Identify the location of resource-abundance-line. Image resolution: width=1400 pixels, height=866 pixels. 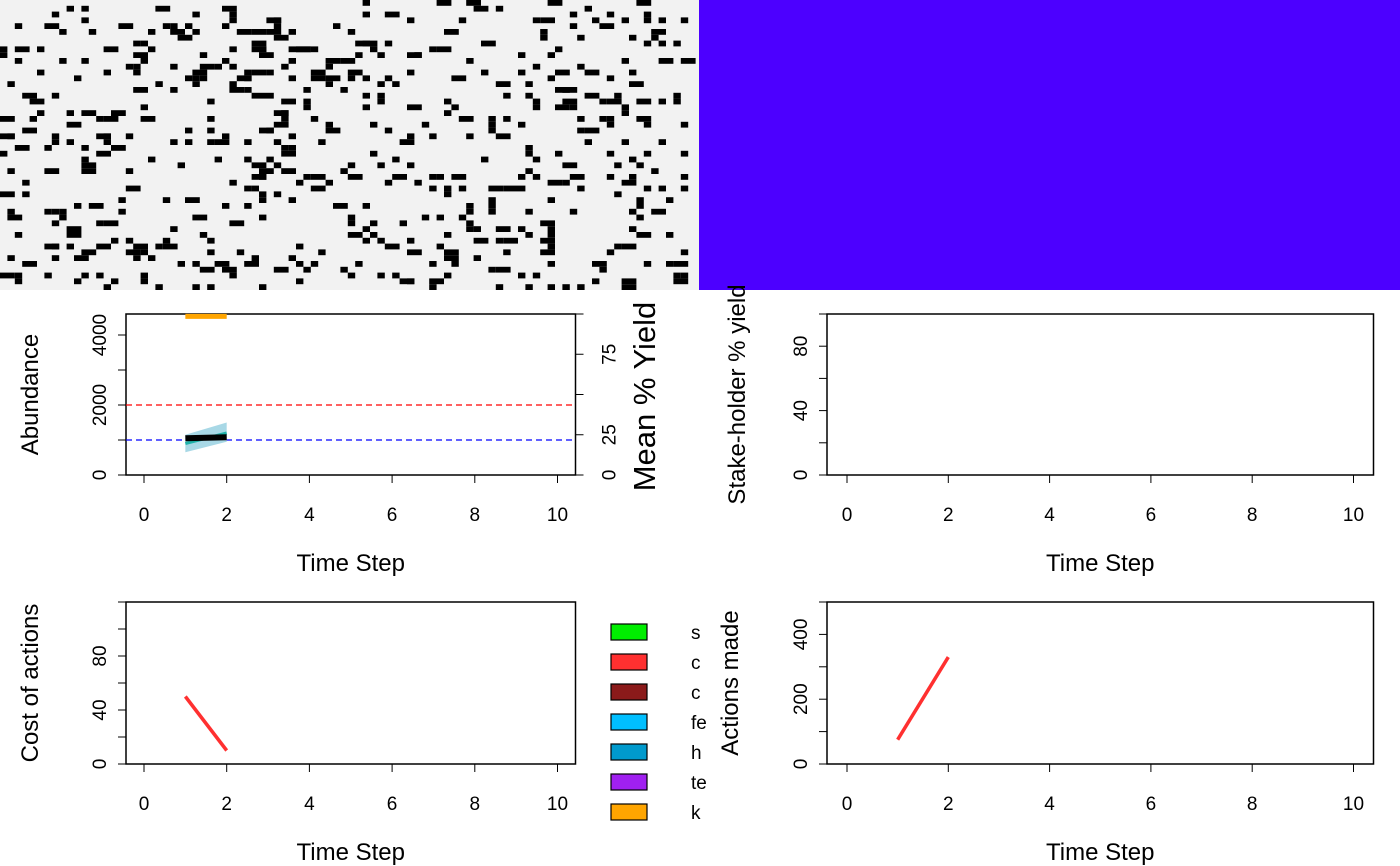
(206, 438).